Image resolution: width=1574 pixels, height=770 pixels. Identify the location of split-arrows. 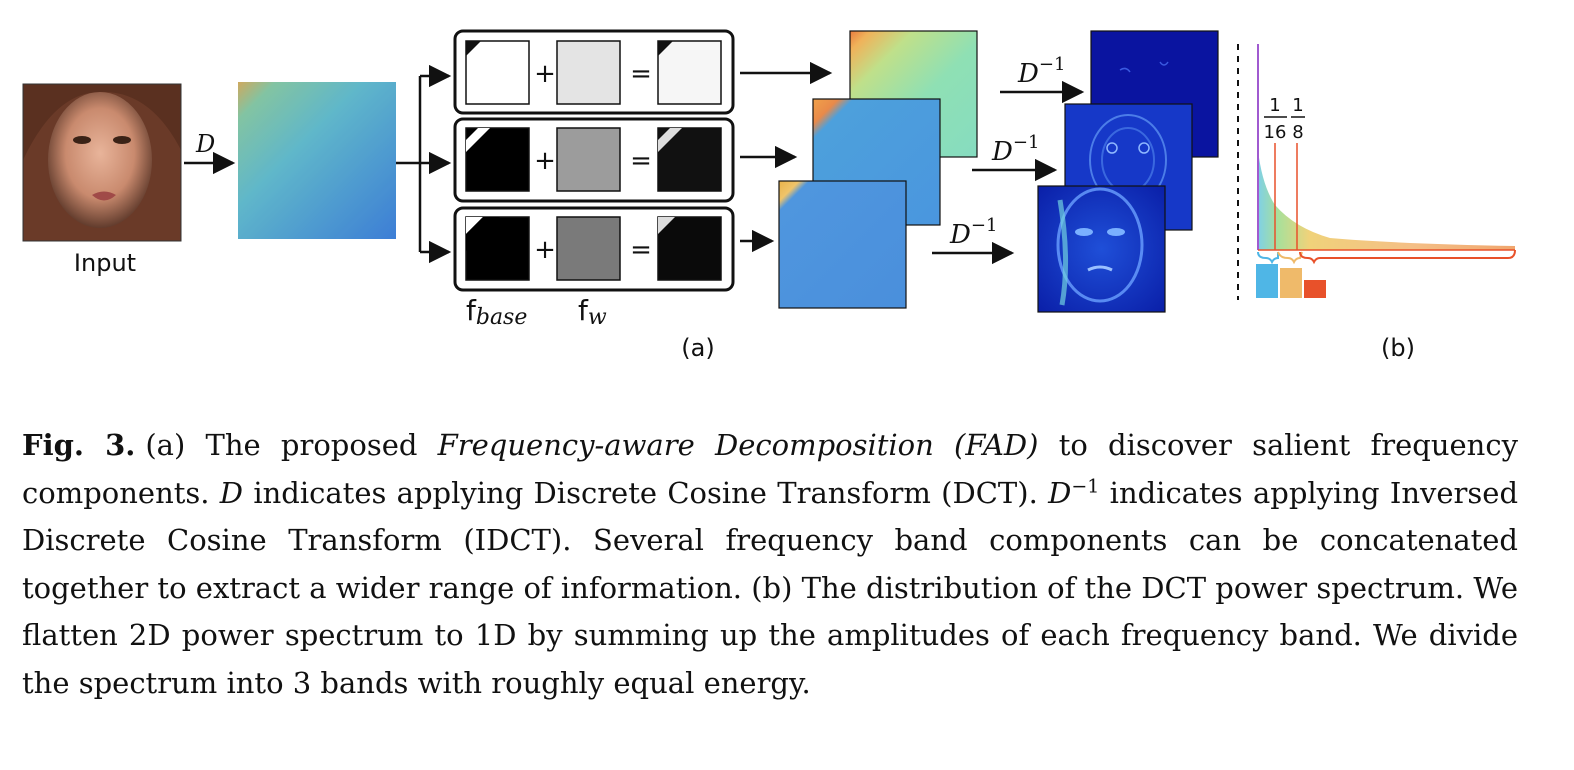
(424, 164).